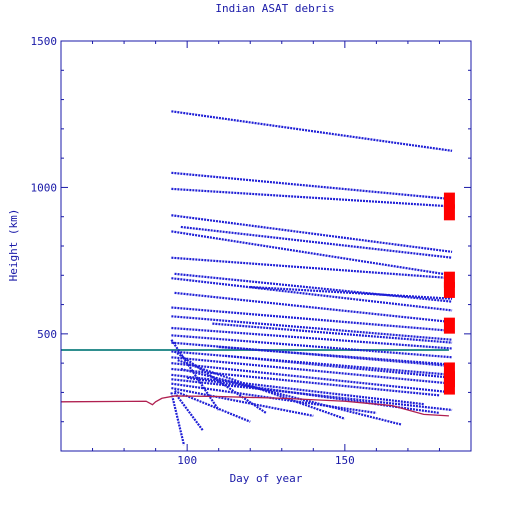 This screenshot has height=512, width=512. What do you see at coordinates (47, 334) in the screenshot?
I see `y-tick-label: 500` at bounding box center [47, 334].